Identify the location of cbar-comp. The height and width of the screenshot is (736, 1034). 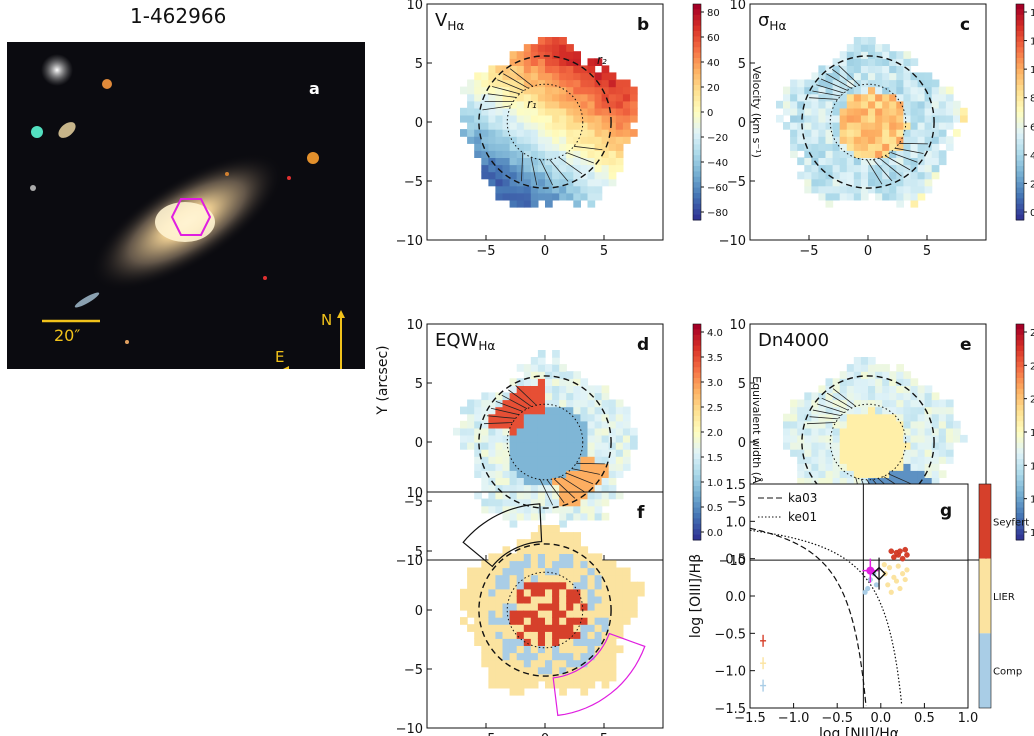
(985, 670).